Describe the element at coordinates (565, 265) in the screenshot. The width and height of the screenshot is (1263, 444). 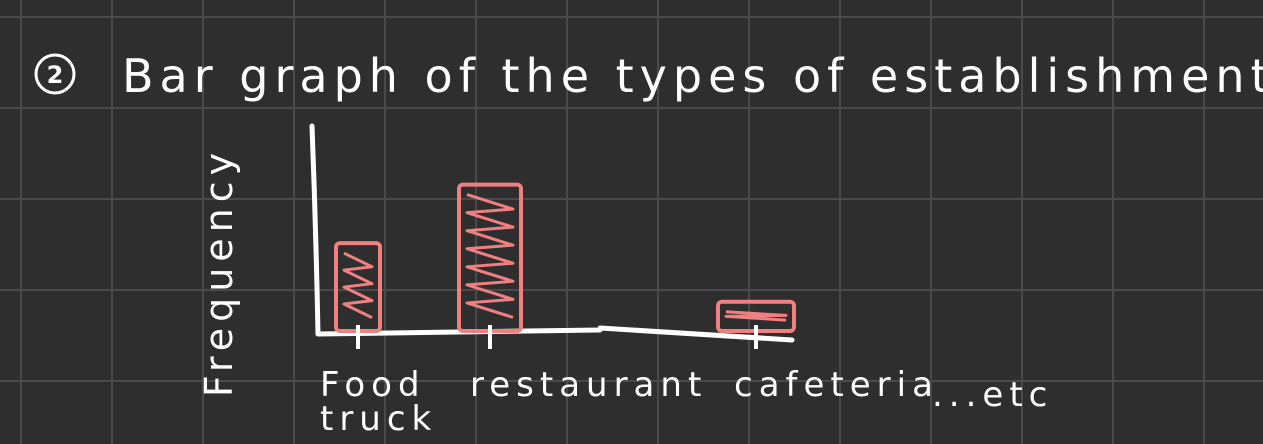
I see `bars-group` at that location.